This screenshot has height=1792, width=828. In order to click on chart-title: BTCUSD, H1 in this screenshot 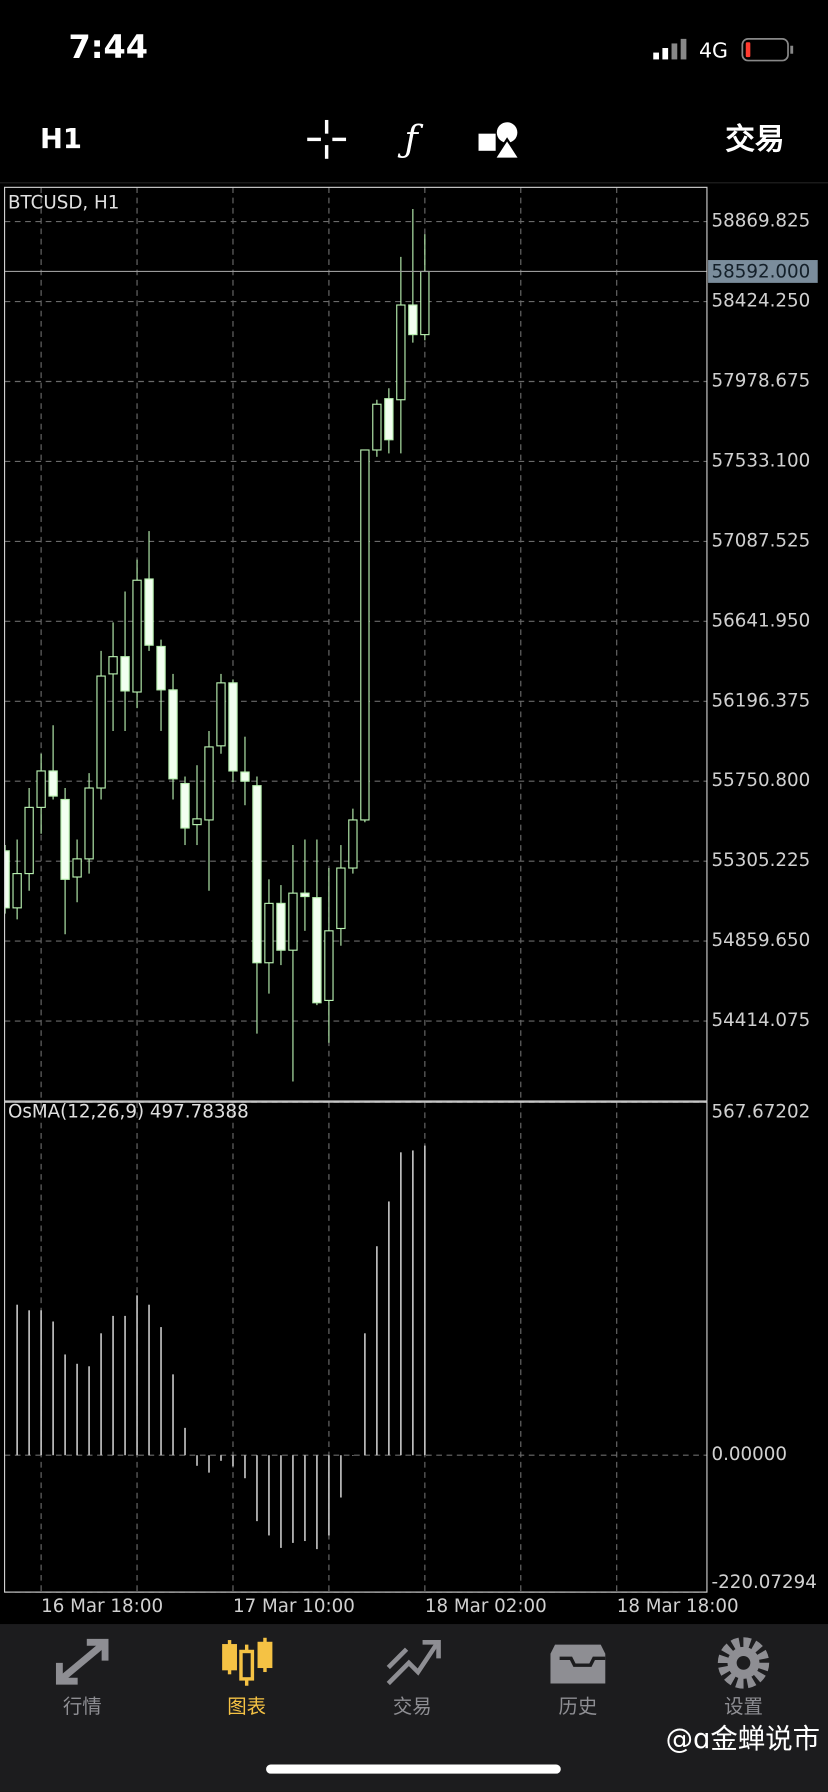, I will do `click(63, 202)`.